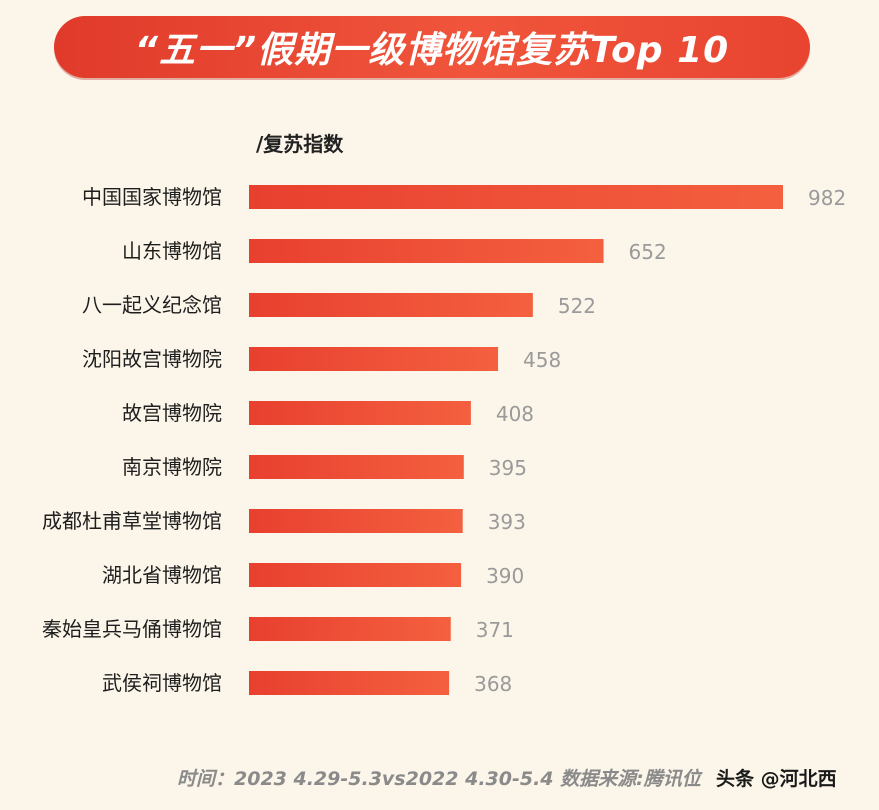 Image resolution: width=879 pixels, height=810 pixels. I want to click on value-label: 458, so click(542, 360).